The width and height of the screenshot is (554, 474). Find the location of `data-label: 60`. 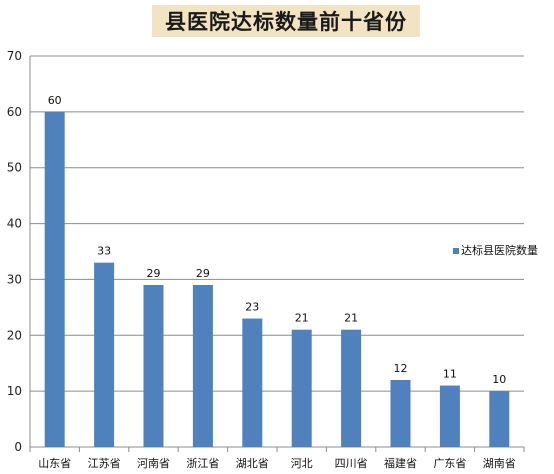

data-label: 60 is located at coordinates (55, 100).